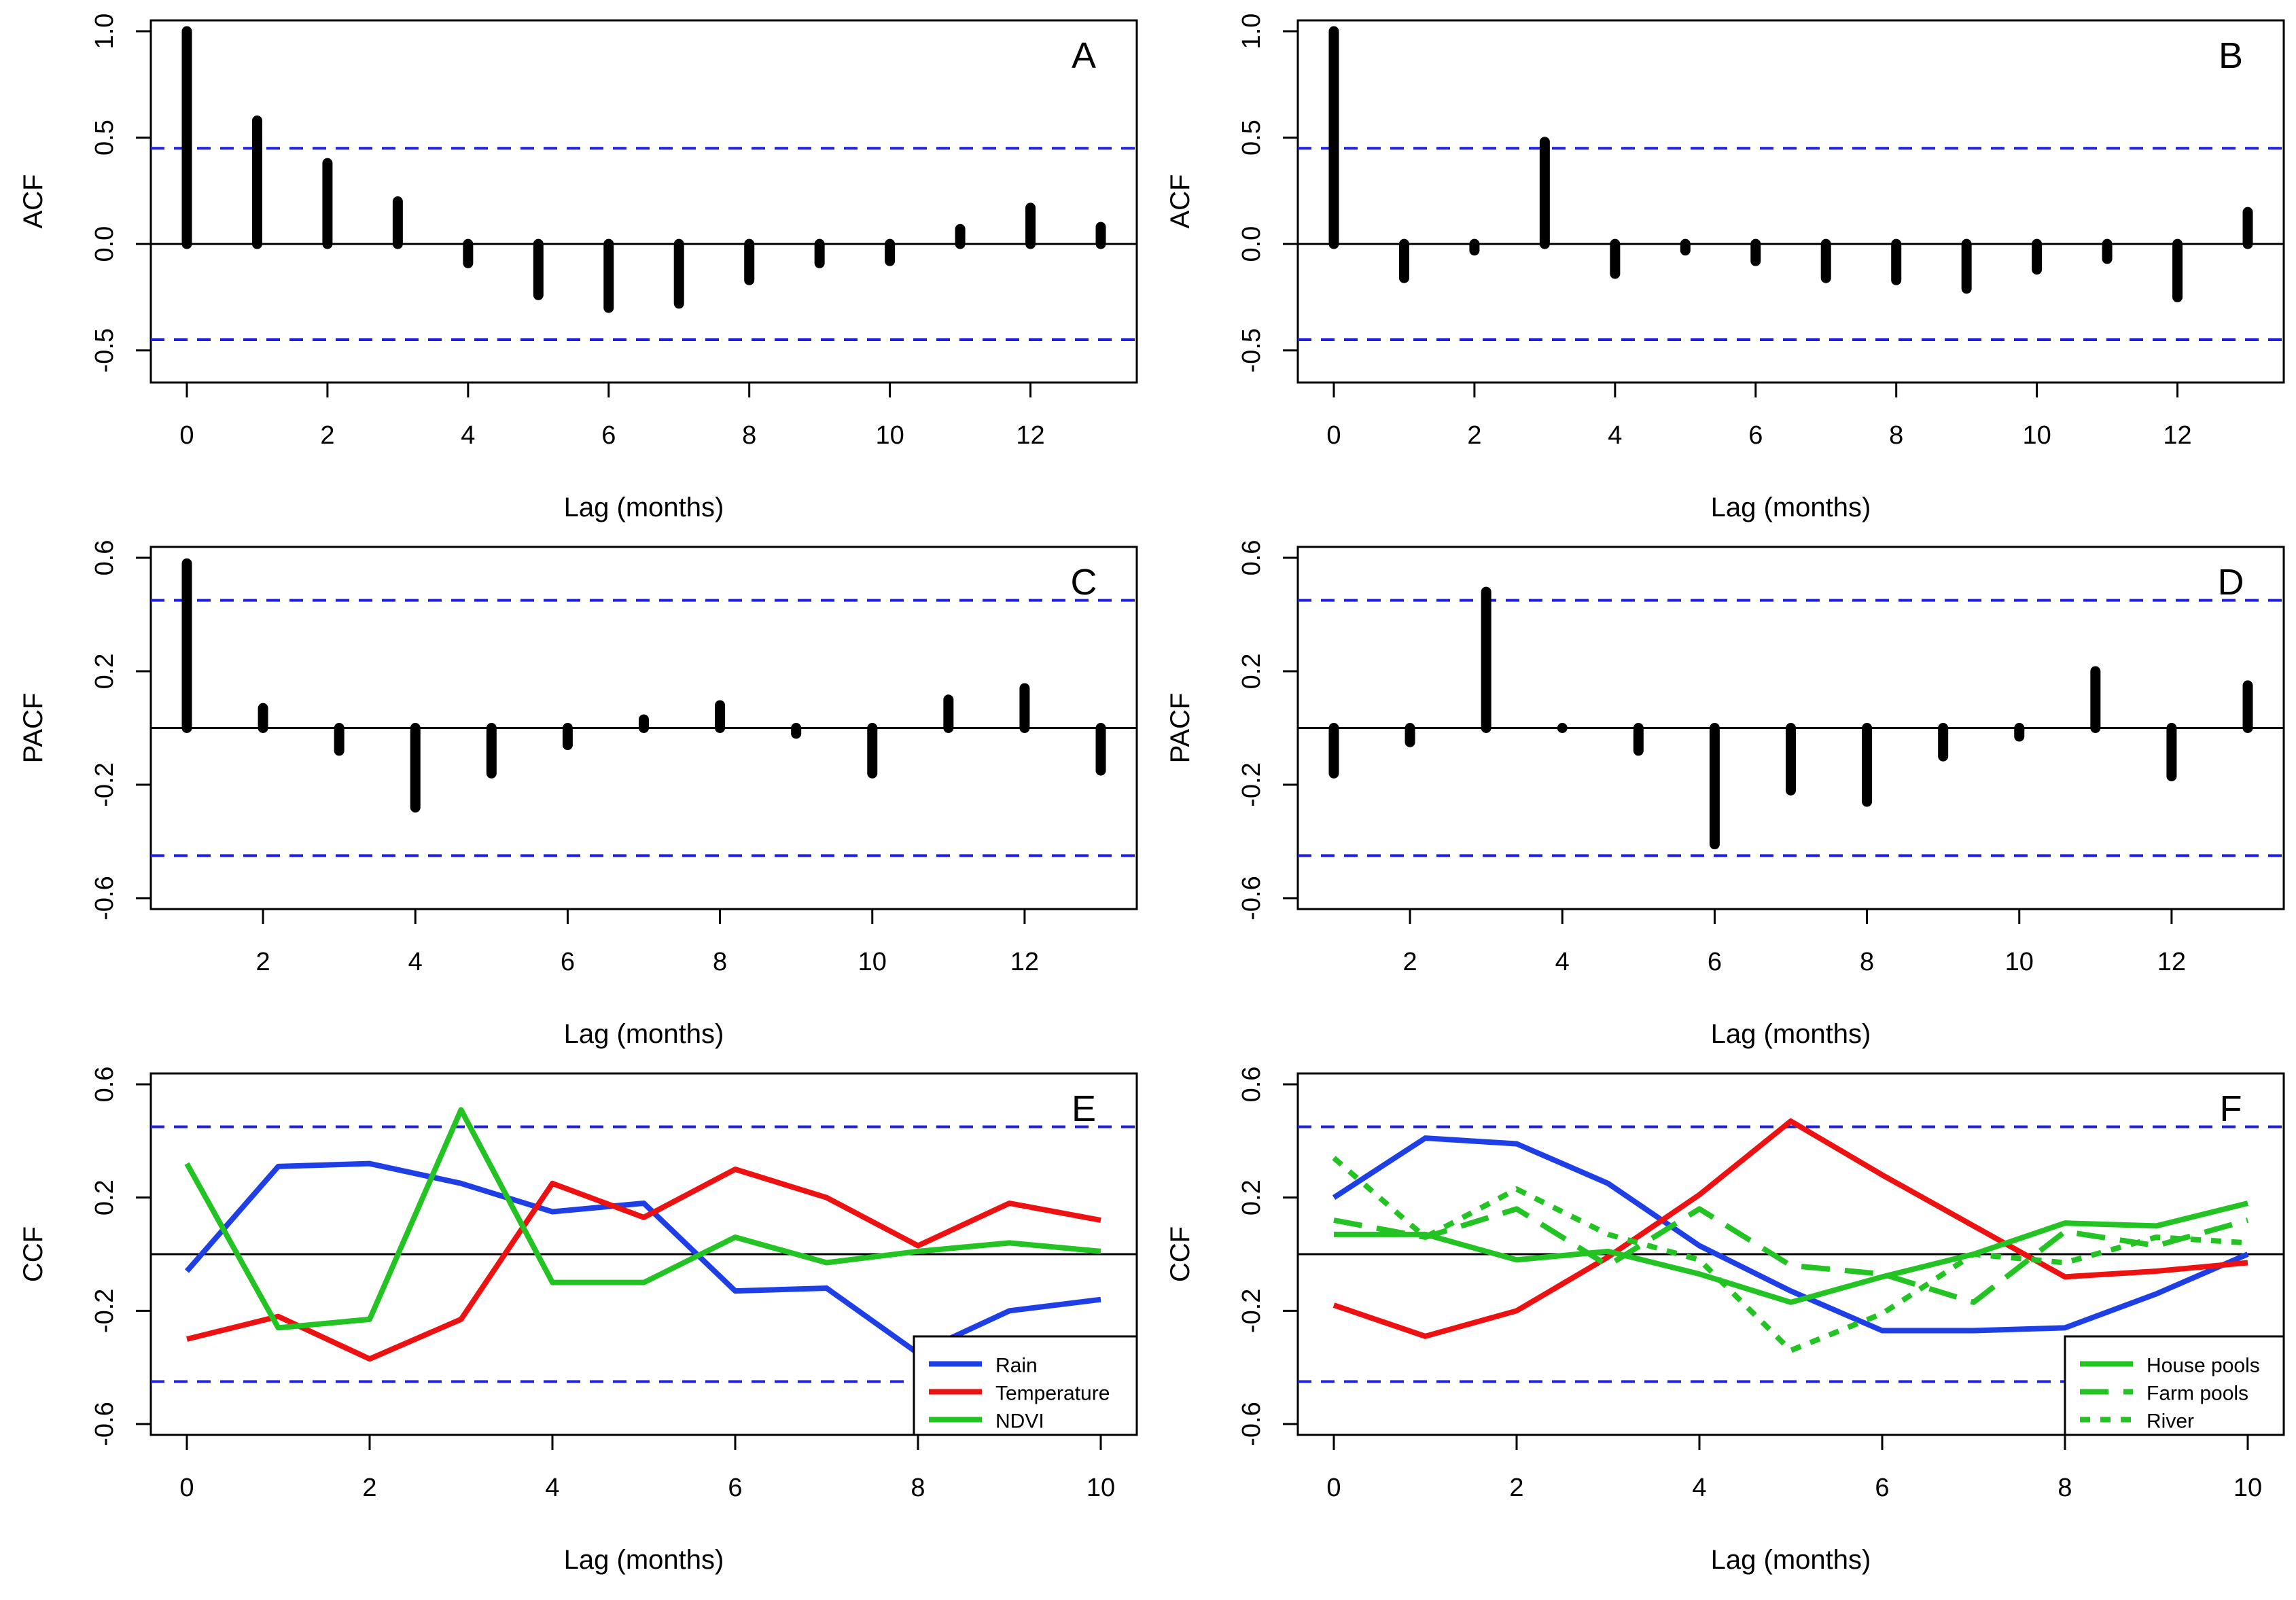 Image resolution: width=2296 pixels, height=1600 pixels. I want to click on legend-label: House pools, so click(2203, 1366).